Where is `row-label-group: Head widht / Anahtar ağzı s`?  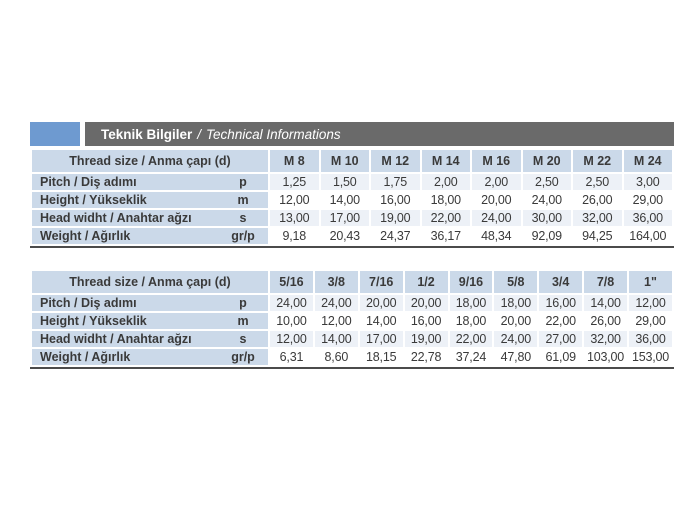 row-label-group: Head widht / Anahtar ağzı s is located at coordinates (150, 339).